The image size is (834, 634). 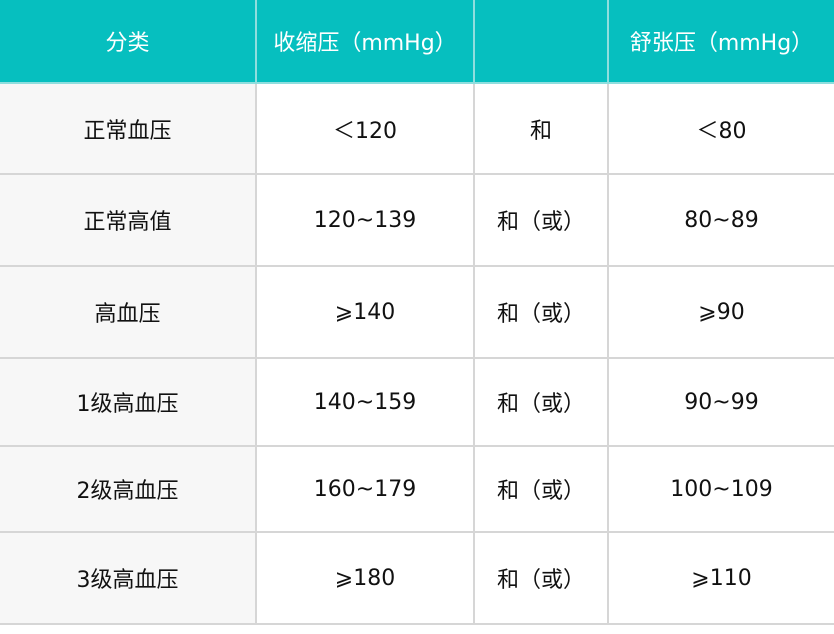 What do you see at coordinates (720, 128) in the screenshot?
I see `diastolic-cell: ＜80` at bounding box center [720, 128].